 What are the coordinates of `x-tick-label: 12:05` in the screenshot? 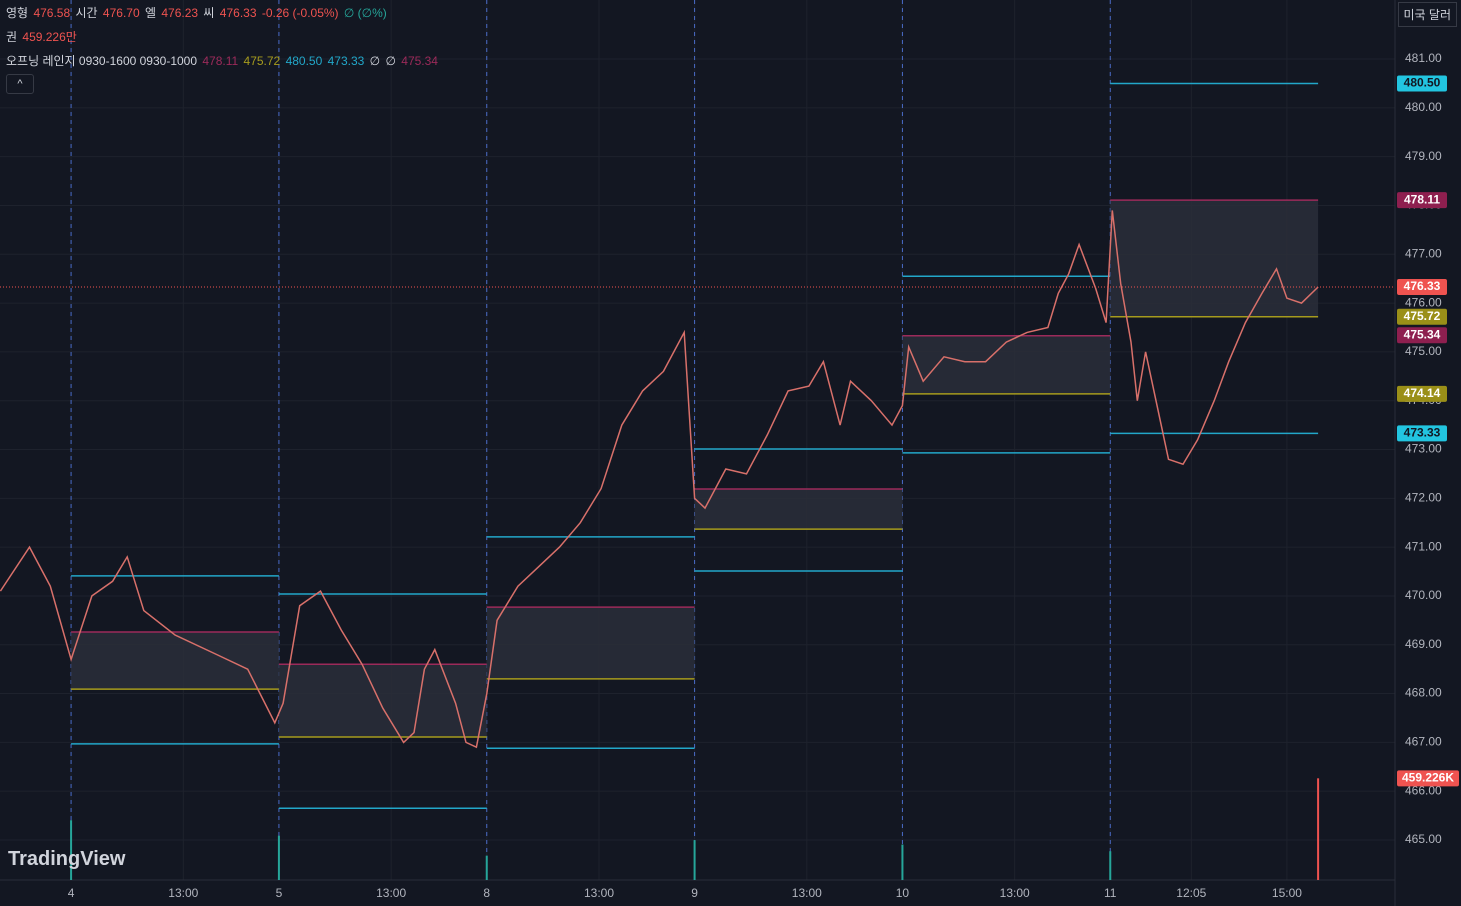 It's located at (1191, 893).